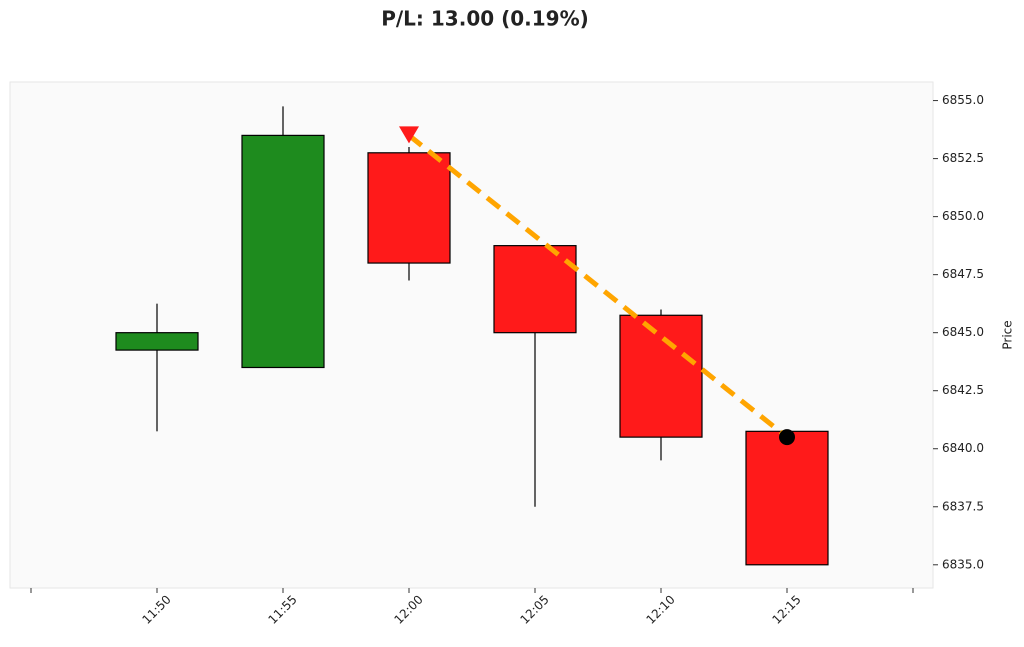  I want to click on entry-marker, so click(409, 135).